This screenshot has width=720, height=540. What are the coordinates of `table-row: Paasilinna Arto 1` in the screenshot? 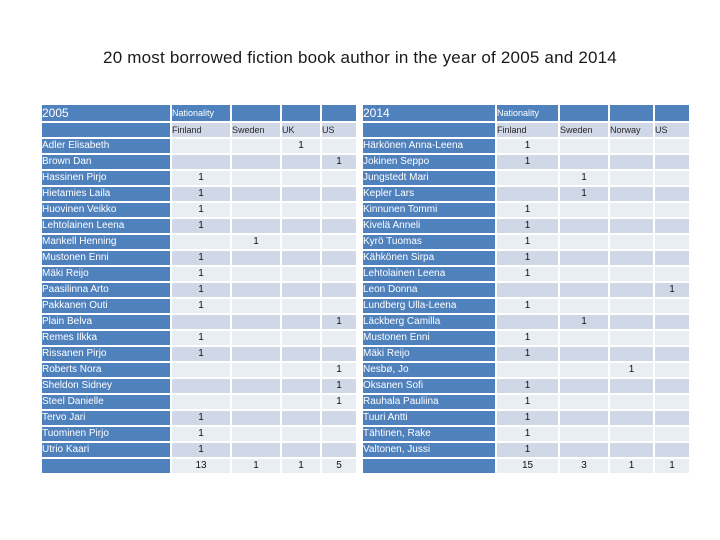 It's located at (199, 290).